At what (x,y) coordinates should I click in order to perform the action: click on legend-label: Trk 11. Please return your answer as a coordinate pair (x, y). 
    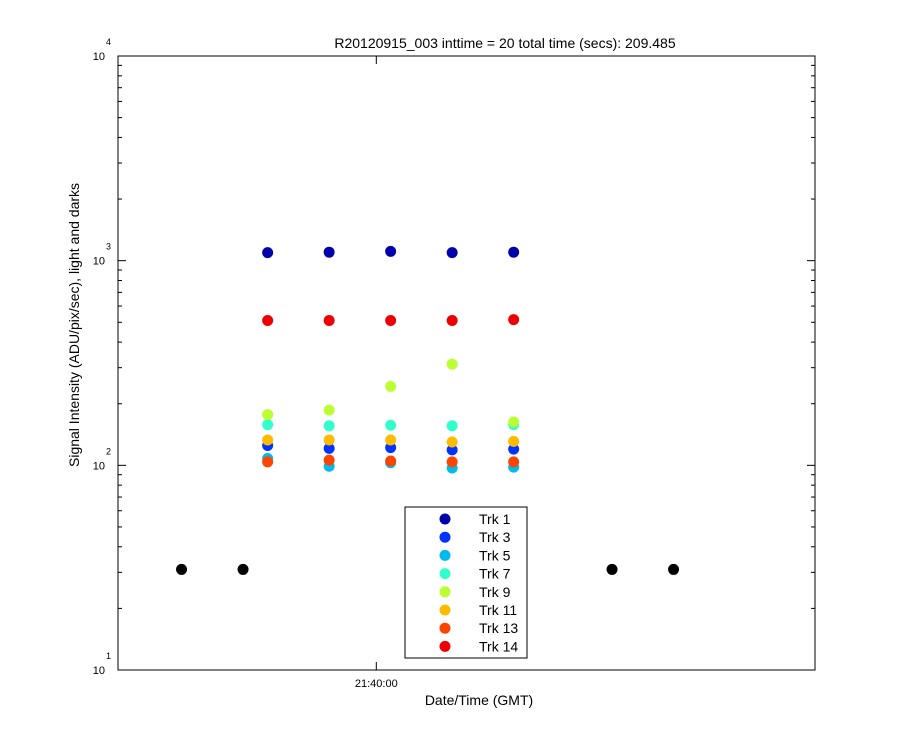
    Looking at the image, I should click on (498, 610).